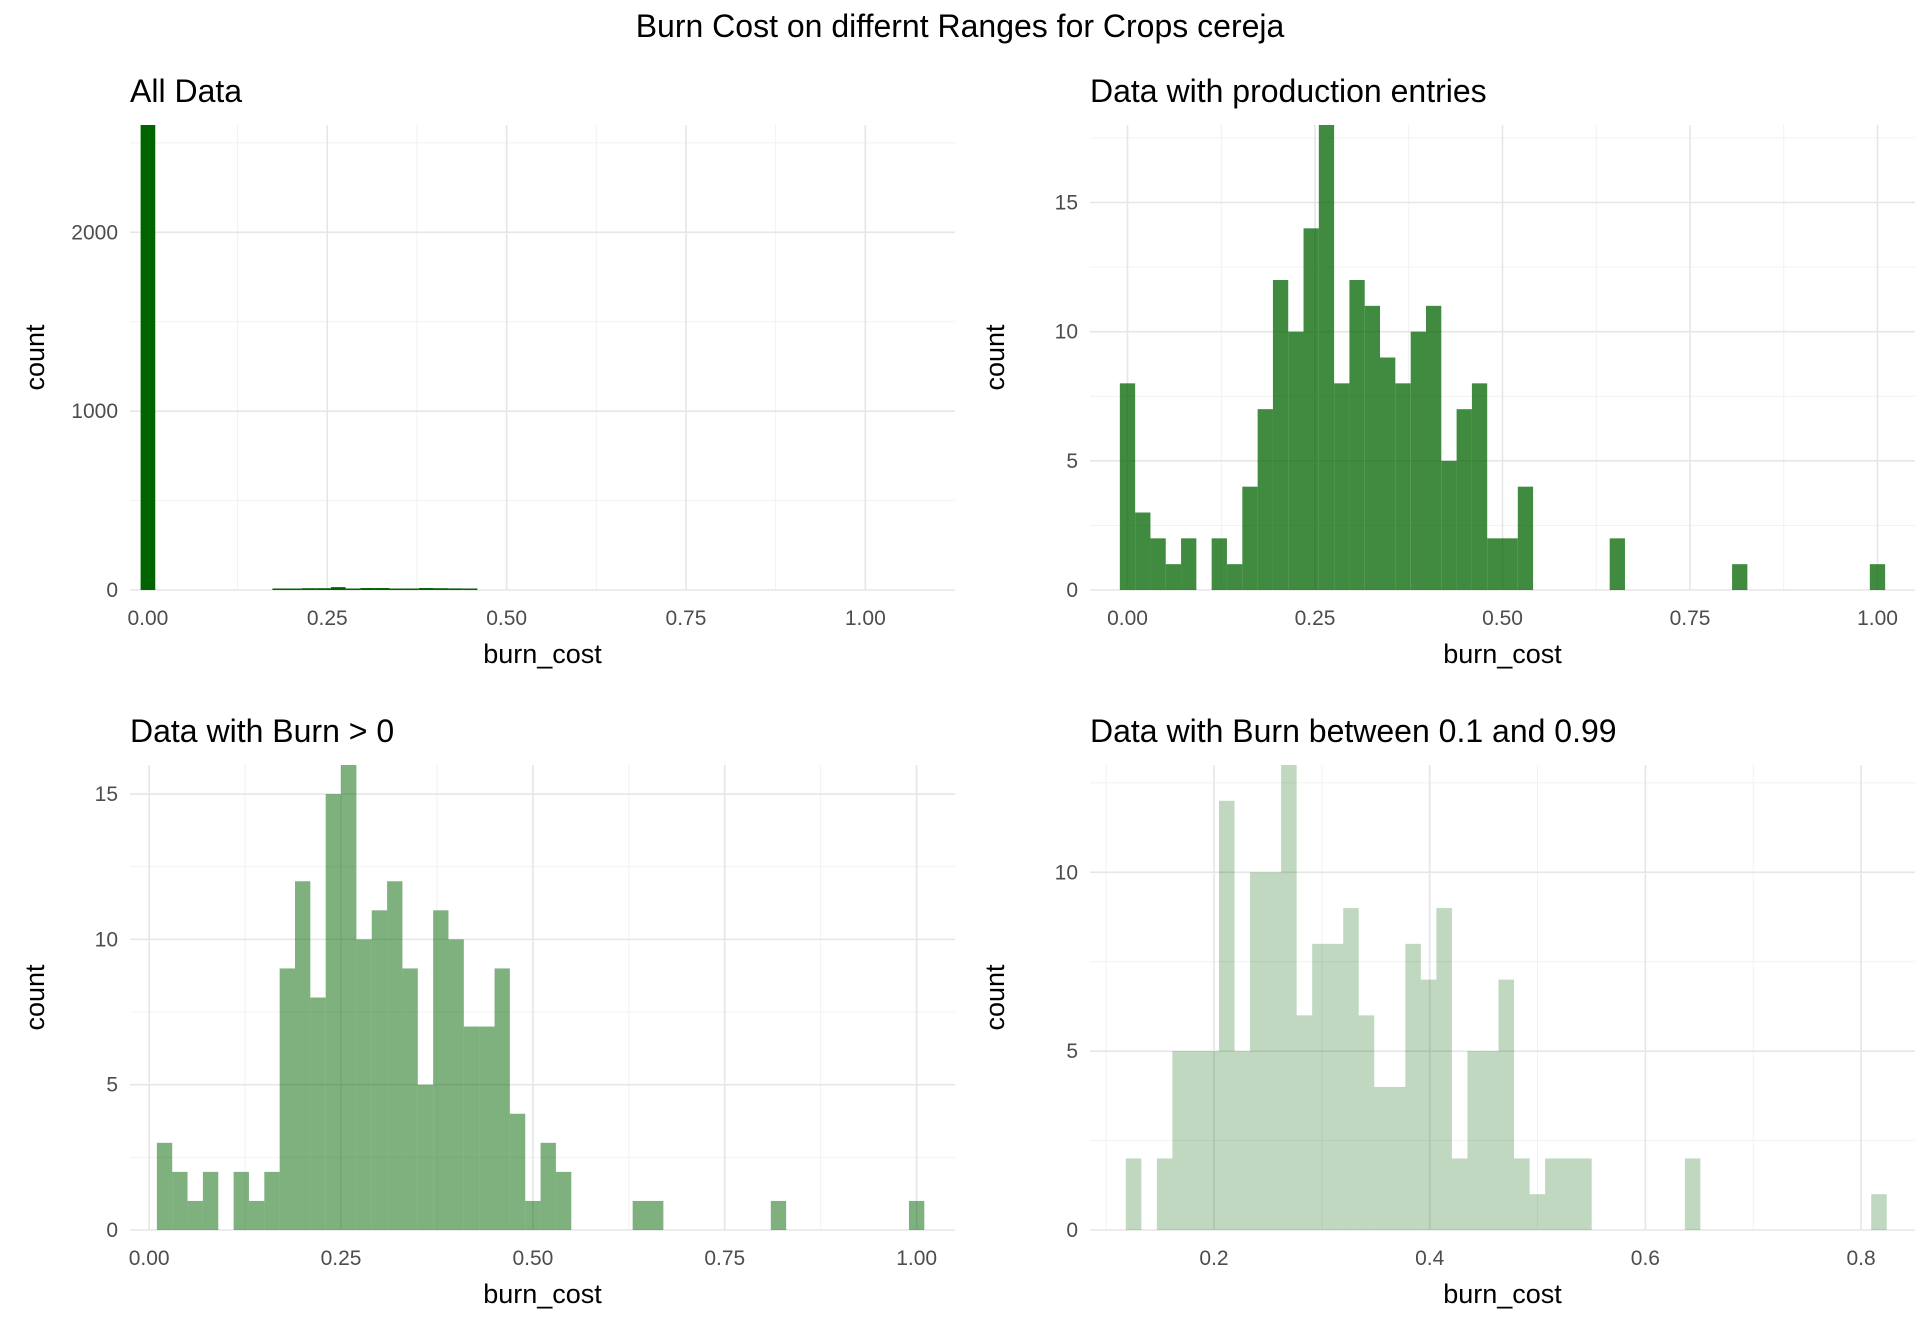 The width and height of the screenshot is (1920, 1344). What do you see at coordinates (1288, 91) in the screenshot?
I see `panel-title: Data with production entries` at bounding box center [1288, 91].